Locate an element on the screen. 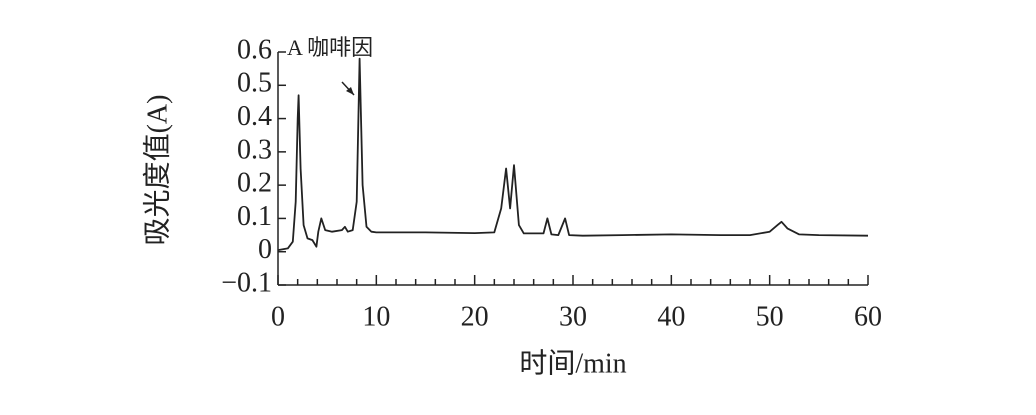 The image size is (1036, 415). y-tick-label: 0.4 is located at coordinates (254, 116).